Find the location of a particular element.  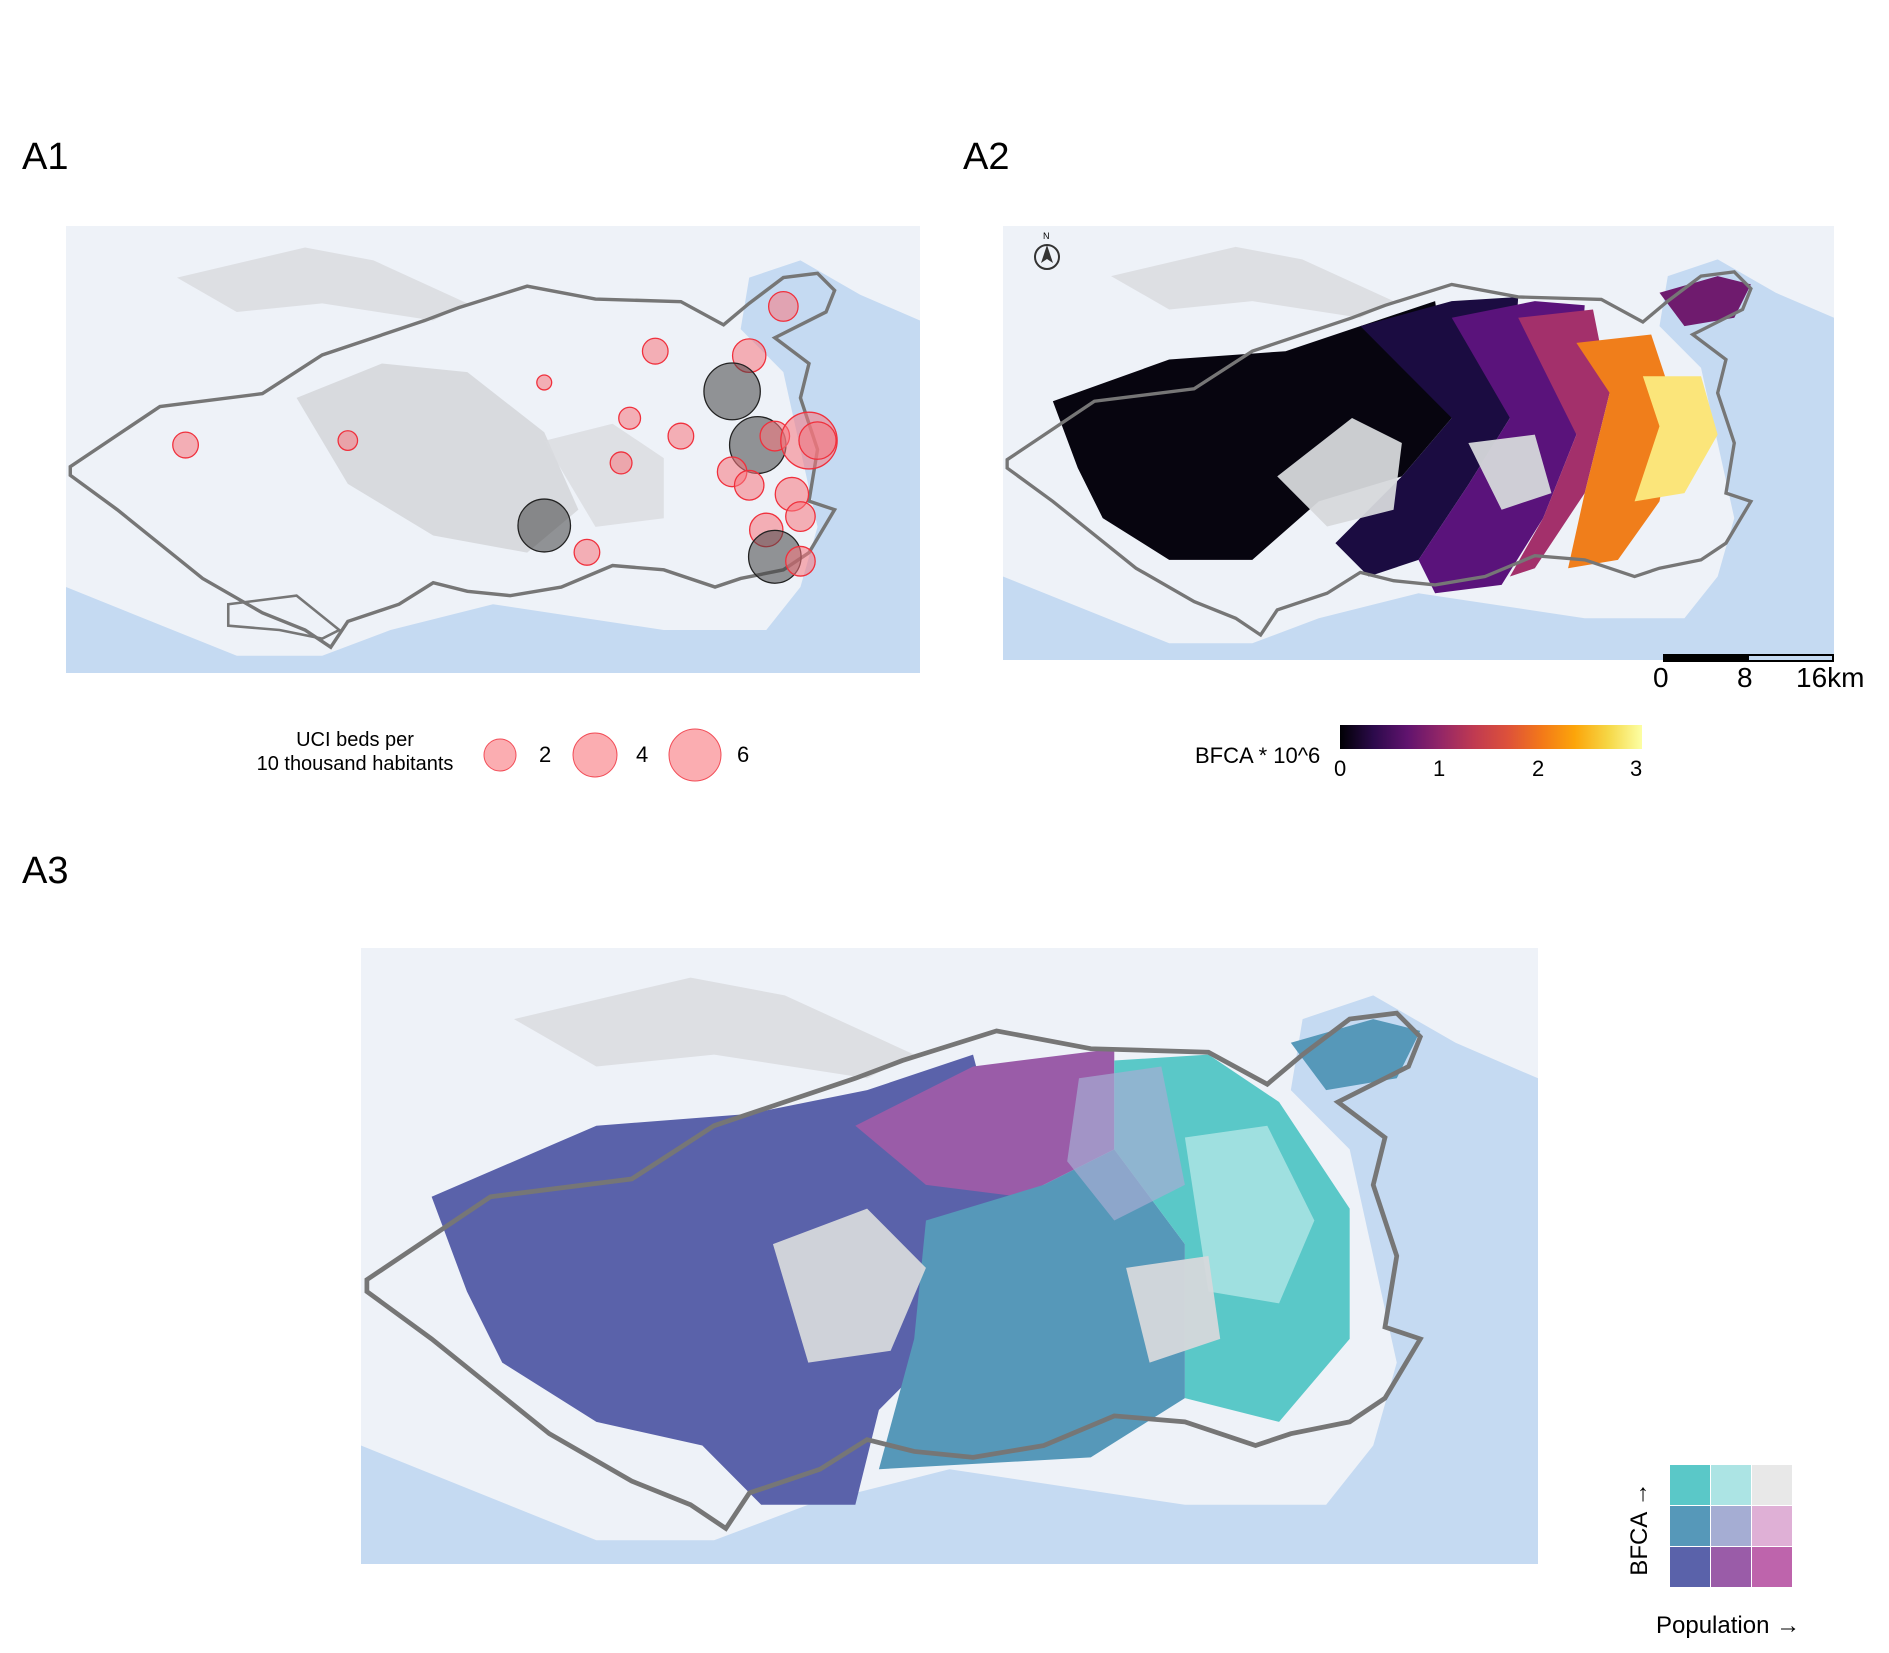

panel-label-a2: A2 is located at coordinates (986, 157).